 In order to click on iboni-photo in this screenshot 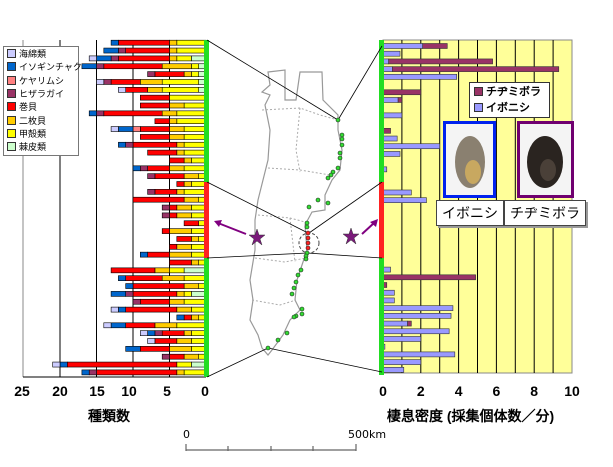, I will do `click(469, 159)`.